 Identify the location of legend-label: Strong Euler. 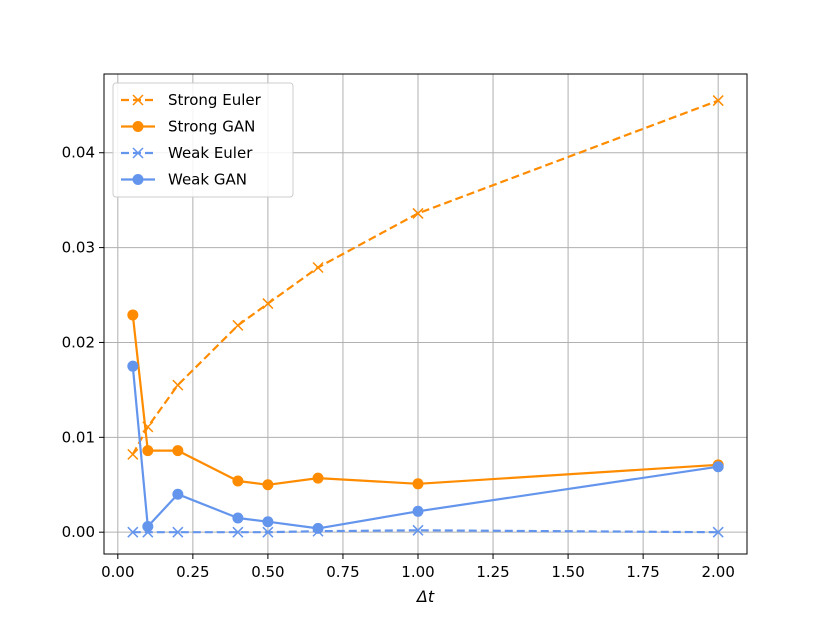
(215, 100).